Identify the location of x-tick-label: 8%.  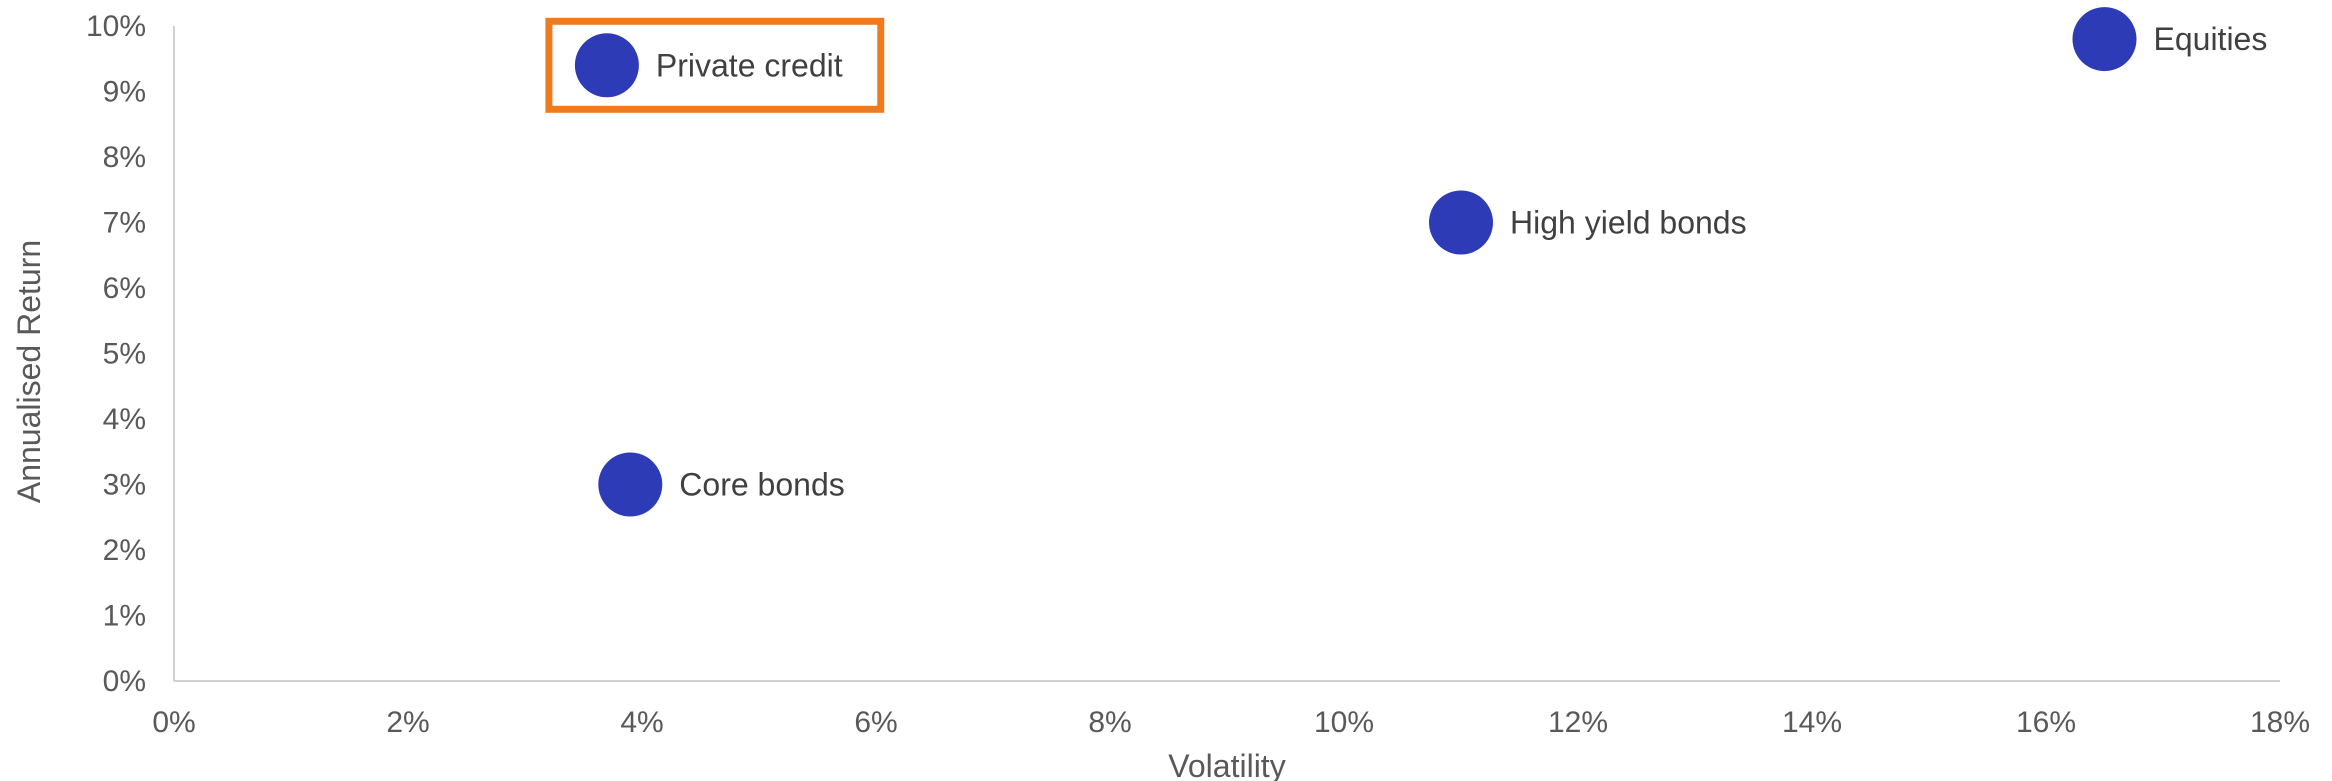
(1109, 722).